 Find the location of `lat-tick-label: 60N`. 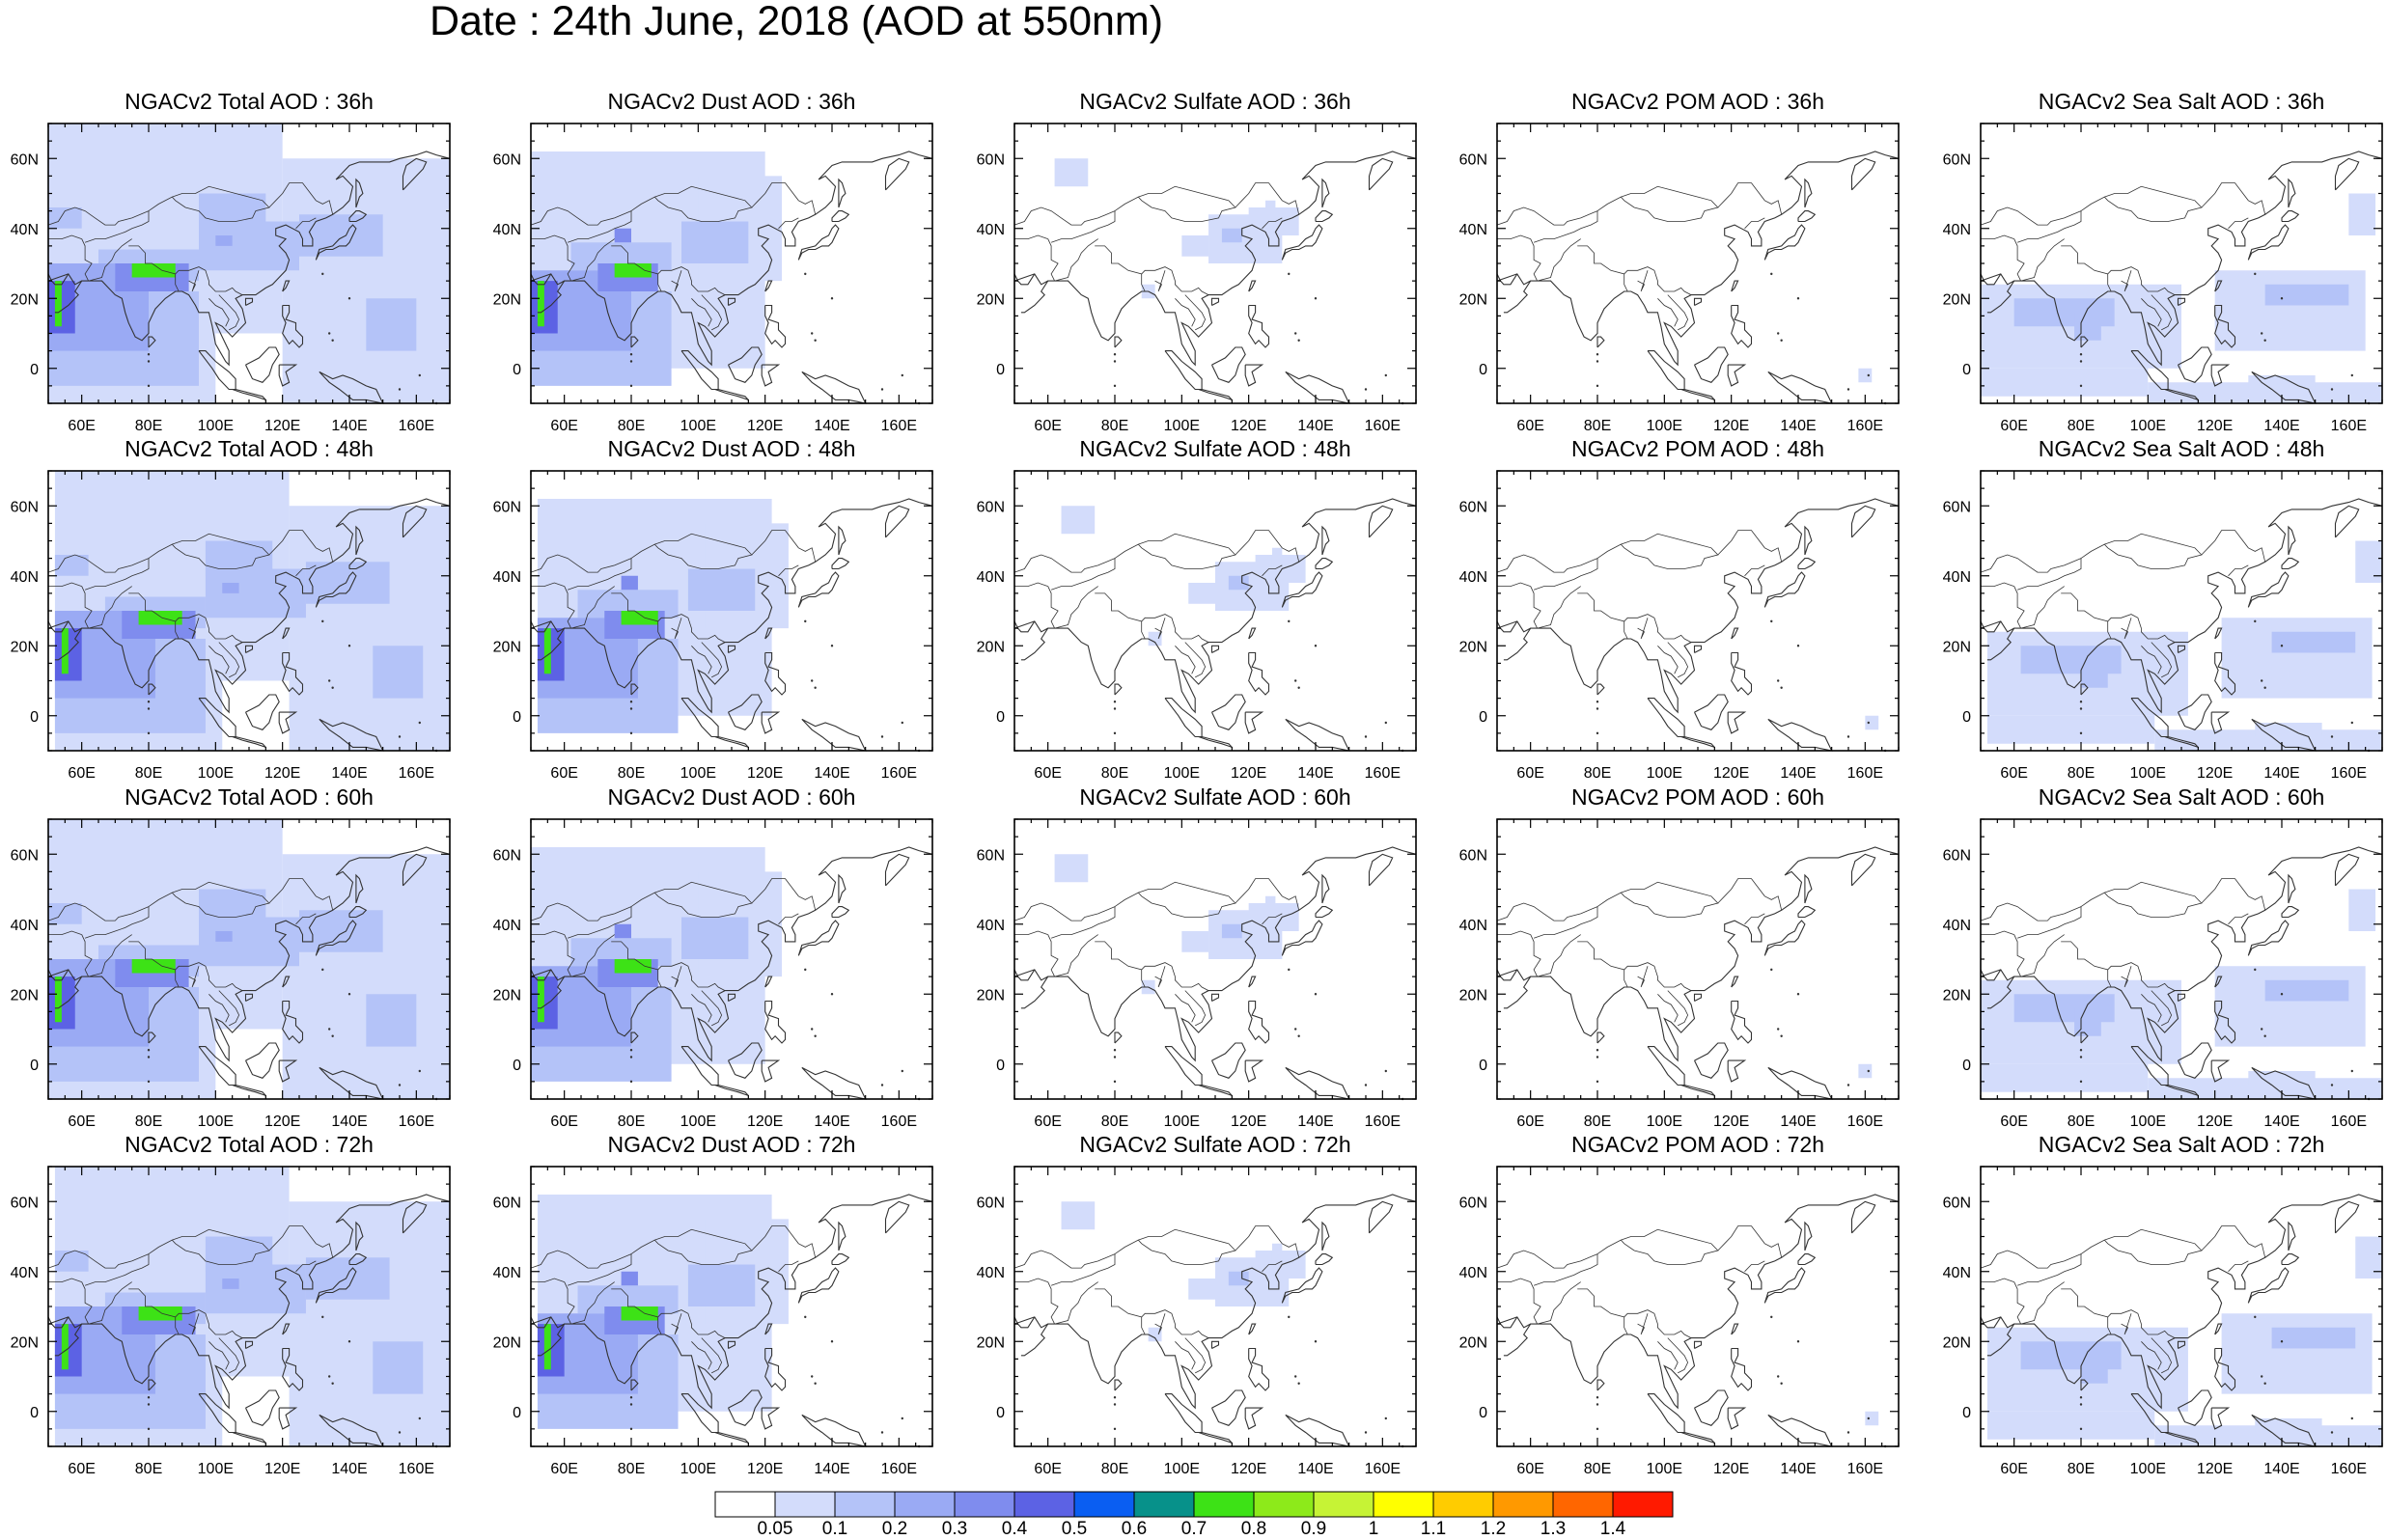

lat-tick-label: 60N is located at coordinates (1473, 507).